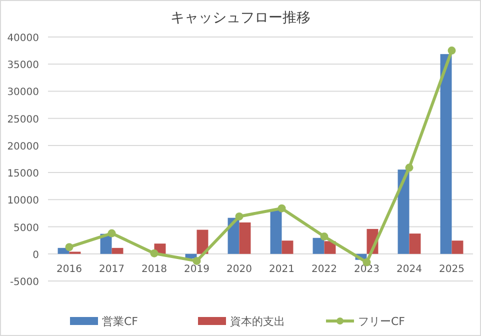 This screenshot has height=336, width=481. I want to click on x-tick-label: 2022, so click(324, 269).